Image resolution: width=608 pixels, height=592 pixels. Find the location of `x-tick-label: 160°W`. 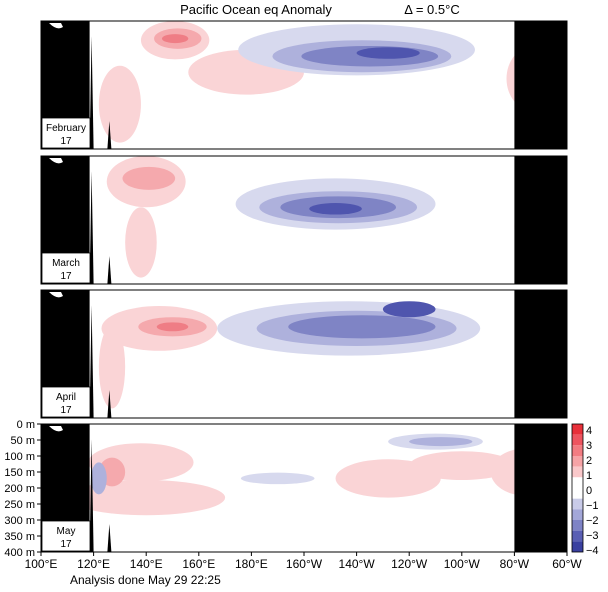

x-tick-label: 160°W is located at coordinates (304, 564).